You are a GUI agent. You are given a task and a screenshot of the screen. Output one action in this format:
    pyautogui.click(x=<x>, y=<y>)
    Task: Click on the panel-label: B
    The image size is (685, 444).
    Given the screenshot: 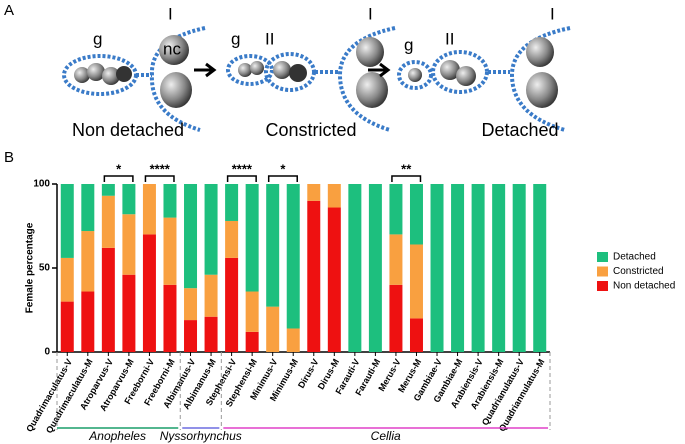 What is the action you would take?
    pyautogui.click(x=9, y=157)
    